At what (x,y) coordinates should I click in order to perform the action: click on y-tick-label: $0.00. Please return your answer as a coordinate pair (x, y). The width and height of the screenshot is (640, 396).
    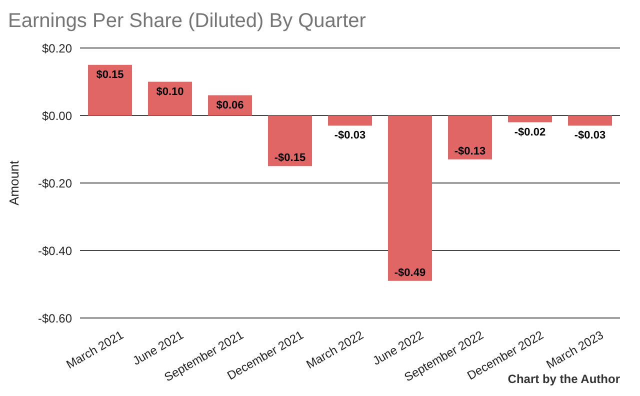
    Looking at the image, I should click on (57, 115).